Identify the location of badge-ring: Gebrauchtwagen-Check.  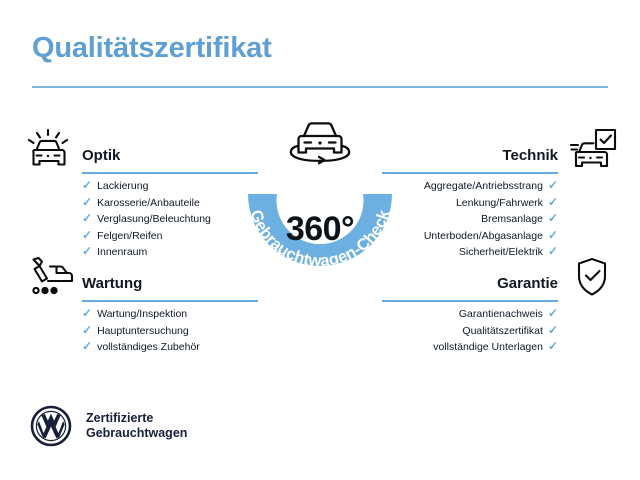
(320, 232).